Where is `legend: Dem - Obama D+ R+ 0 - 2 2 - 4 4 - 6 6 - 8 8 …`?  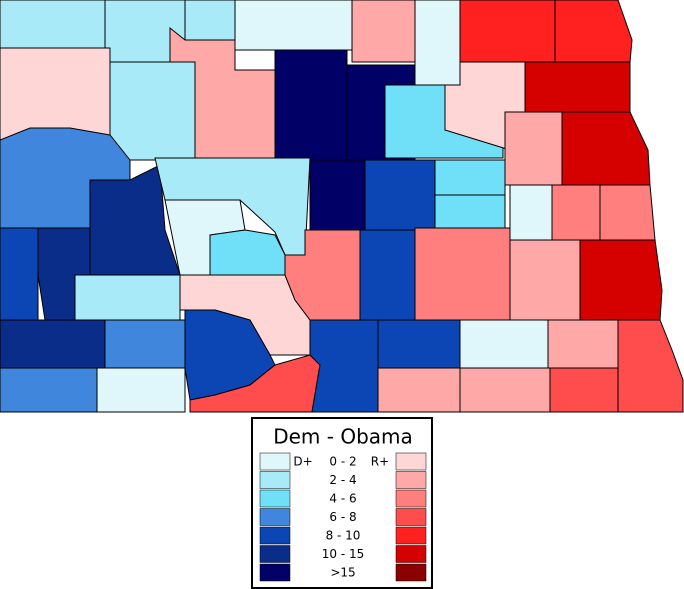
legend: Dem - Obama D+ R+ 0 - 2 2 - 4 4 - 6 6 - 8 8 … is located at coordinates (342, 503).